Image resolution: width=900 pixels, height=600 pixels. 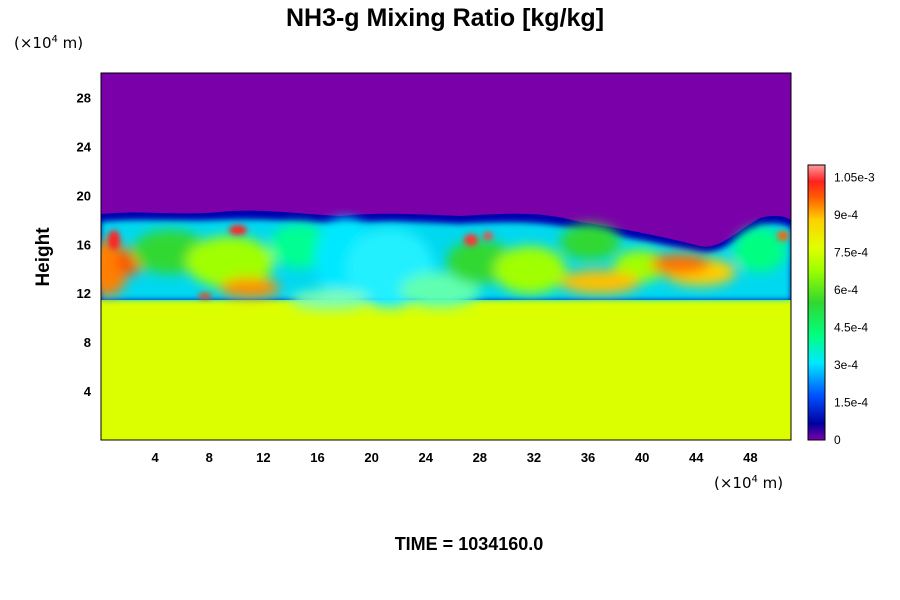 I want to click on x-tick-label: 20, so click(x=371, y=457).